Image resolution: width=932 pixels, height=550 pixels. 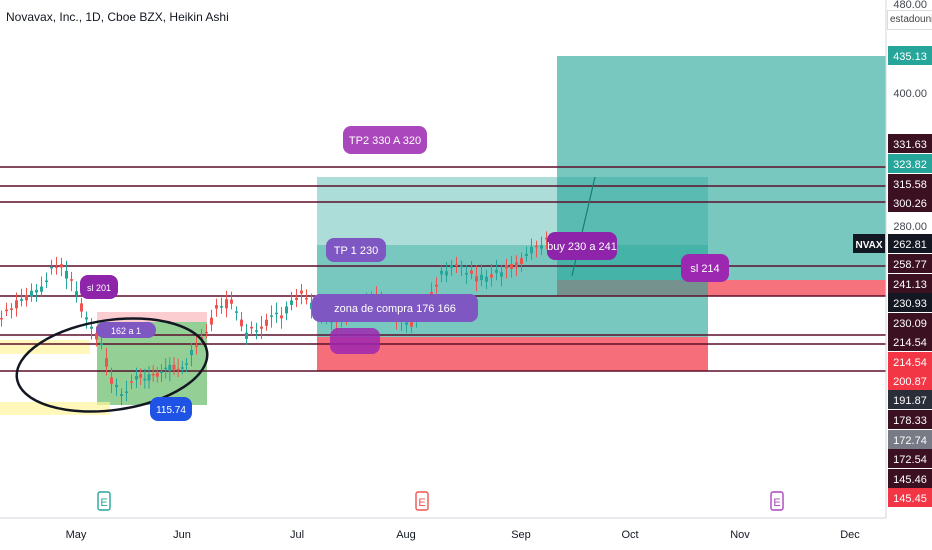 What do you see at coordinates (629, 535) in the screenshot?
I see `x-tick: Oct` at bounding box center [629, 535].